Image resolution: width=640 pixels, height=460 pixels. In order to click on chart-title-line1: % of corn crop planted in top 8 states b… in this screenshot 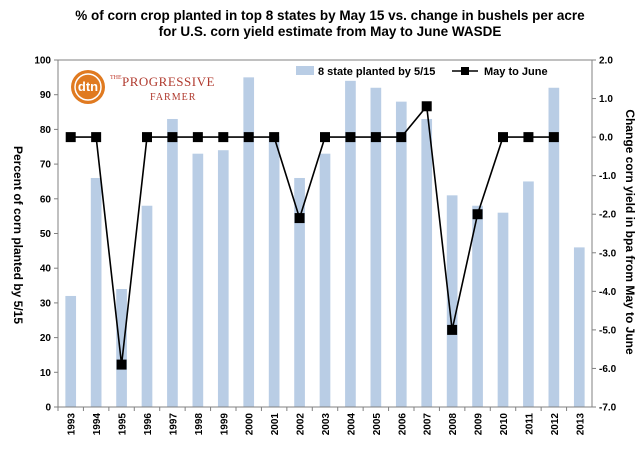, I will do `click(330, 15)`.